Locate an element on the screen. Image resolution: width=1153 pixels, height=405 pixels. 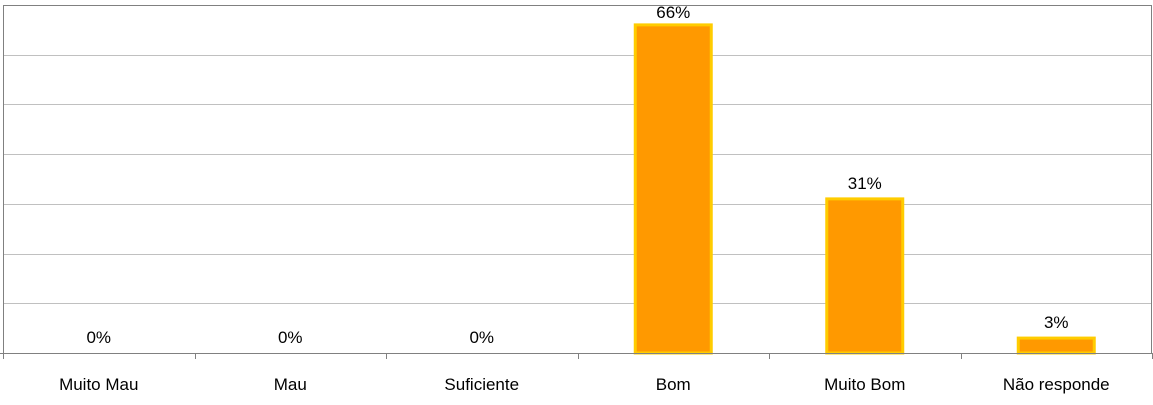
category-label: Não responde is located at coordinates (1056, 384).